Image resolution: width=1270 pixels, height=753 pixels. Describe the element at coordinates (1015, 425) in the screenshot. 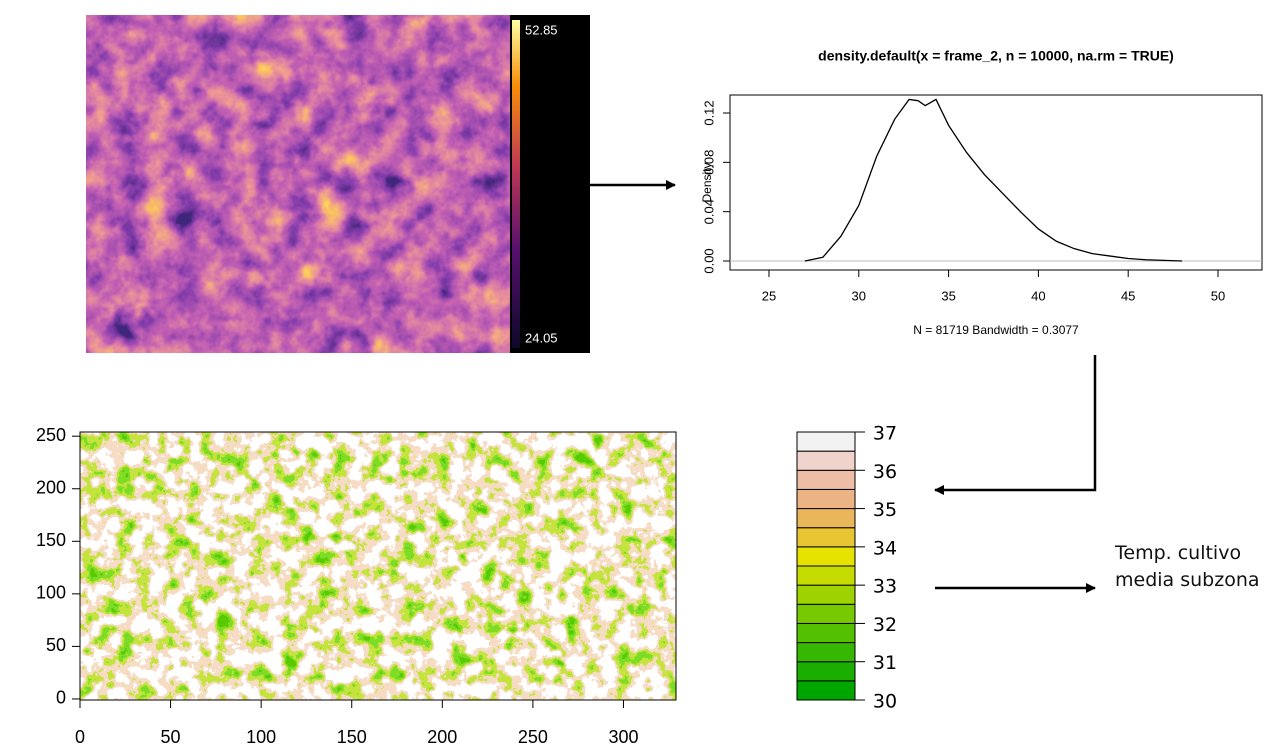

I see `arrow` at that location.